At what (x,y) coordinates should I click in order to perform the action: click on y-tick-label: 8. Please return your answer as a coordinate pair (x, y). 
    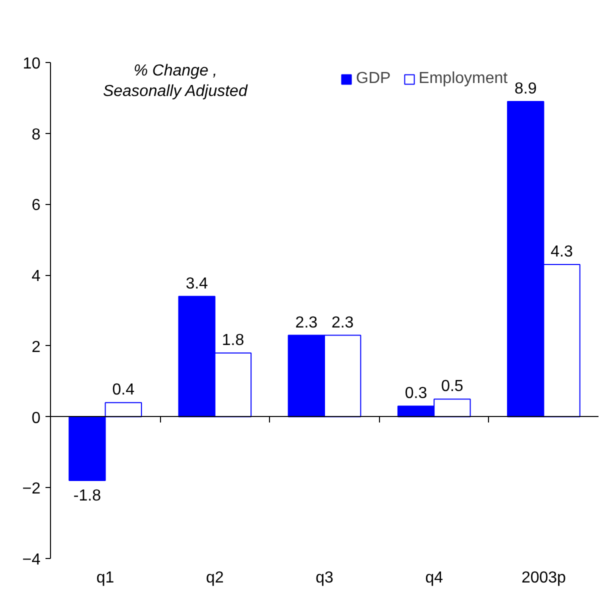
    Looking at the image, I should click on (36, 135).